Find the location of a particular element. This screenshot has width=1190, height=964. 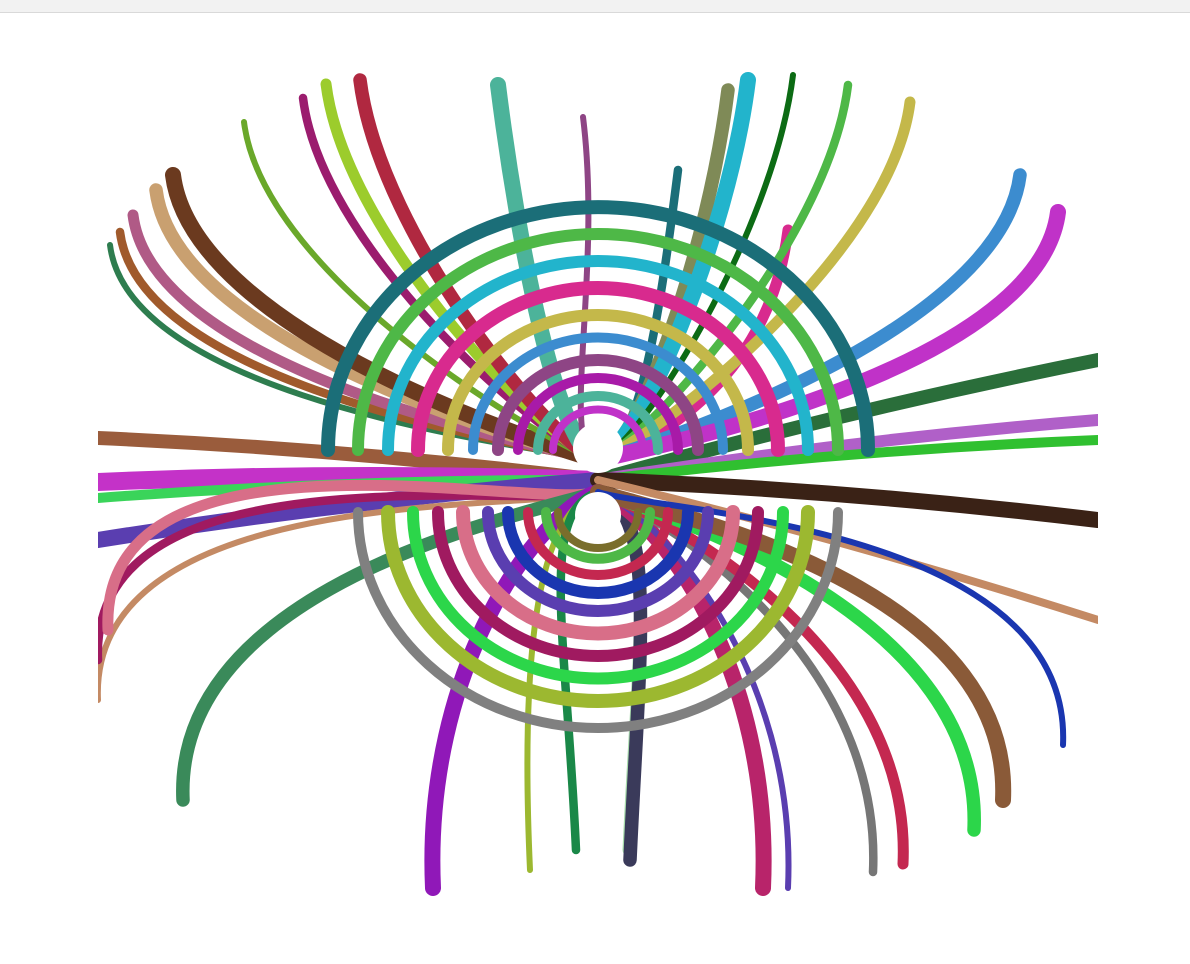

browser-toolbar is located at coordinates (595, 6).